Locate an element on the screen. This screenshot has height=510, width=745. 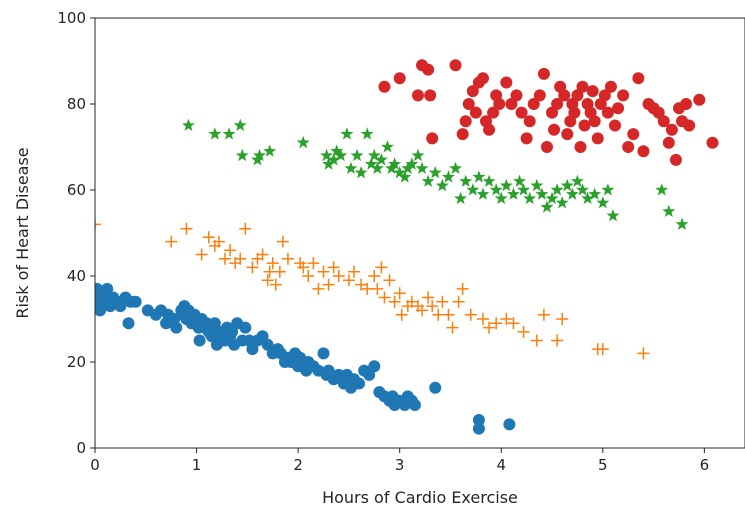
y-axis-ticks: 0 20 40 60 80 100 is located at coordinates (76, 233).